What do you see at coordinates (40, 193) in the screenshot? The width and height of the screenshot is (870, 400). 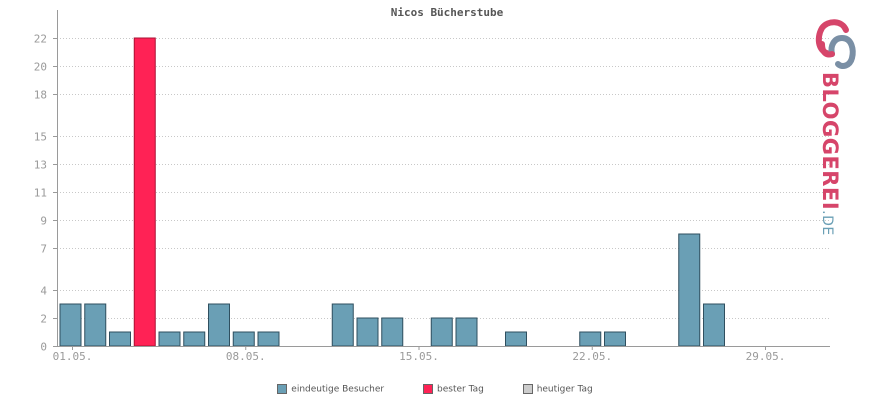 I see `y-tick-label: 11` at bounding box center [40, 193].